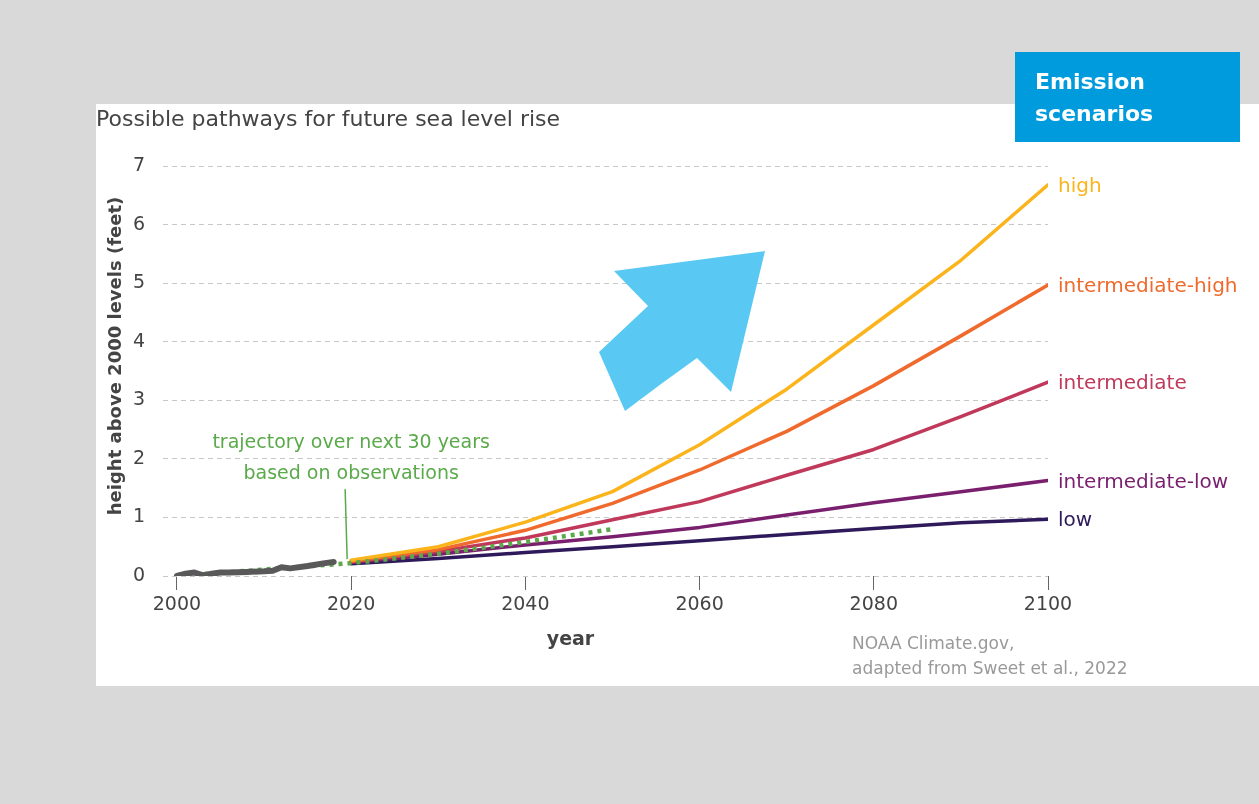  Describe the element at coordinates (1127, 97) in the screenshot. I see `legend-title: Emission scenarios` at that location.